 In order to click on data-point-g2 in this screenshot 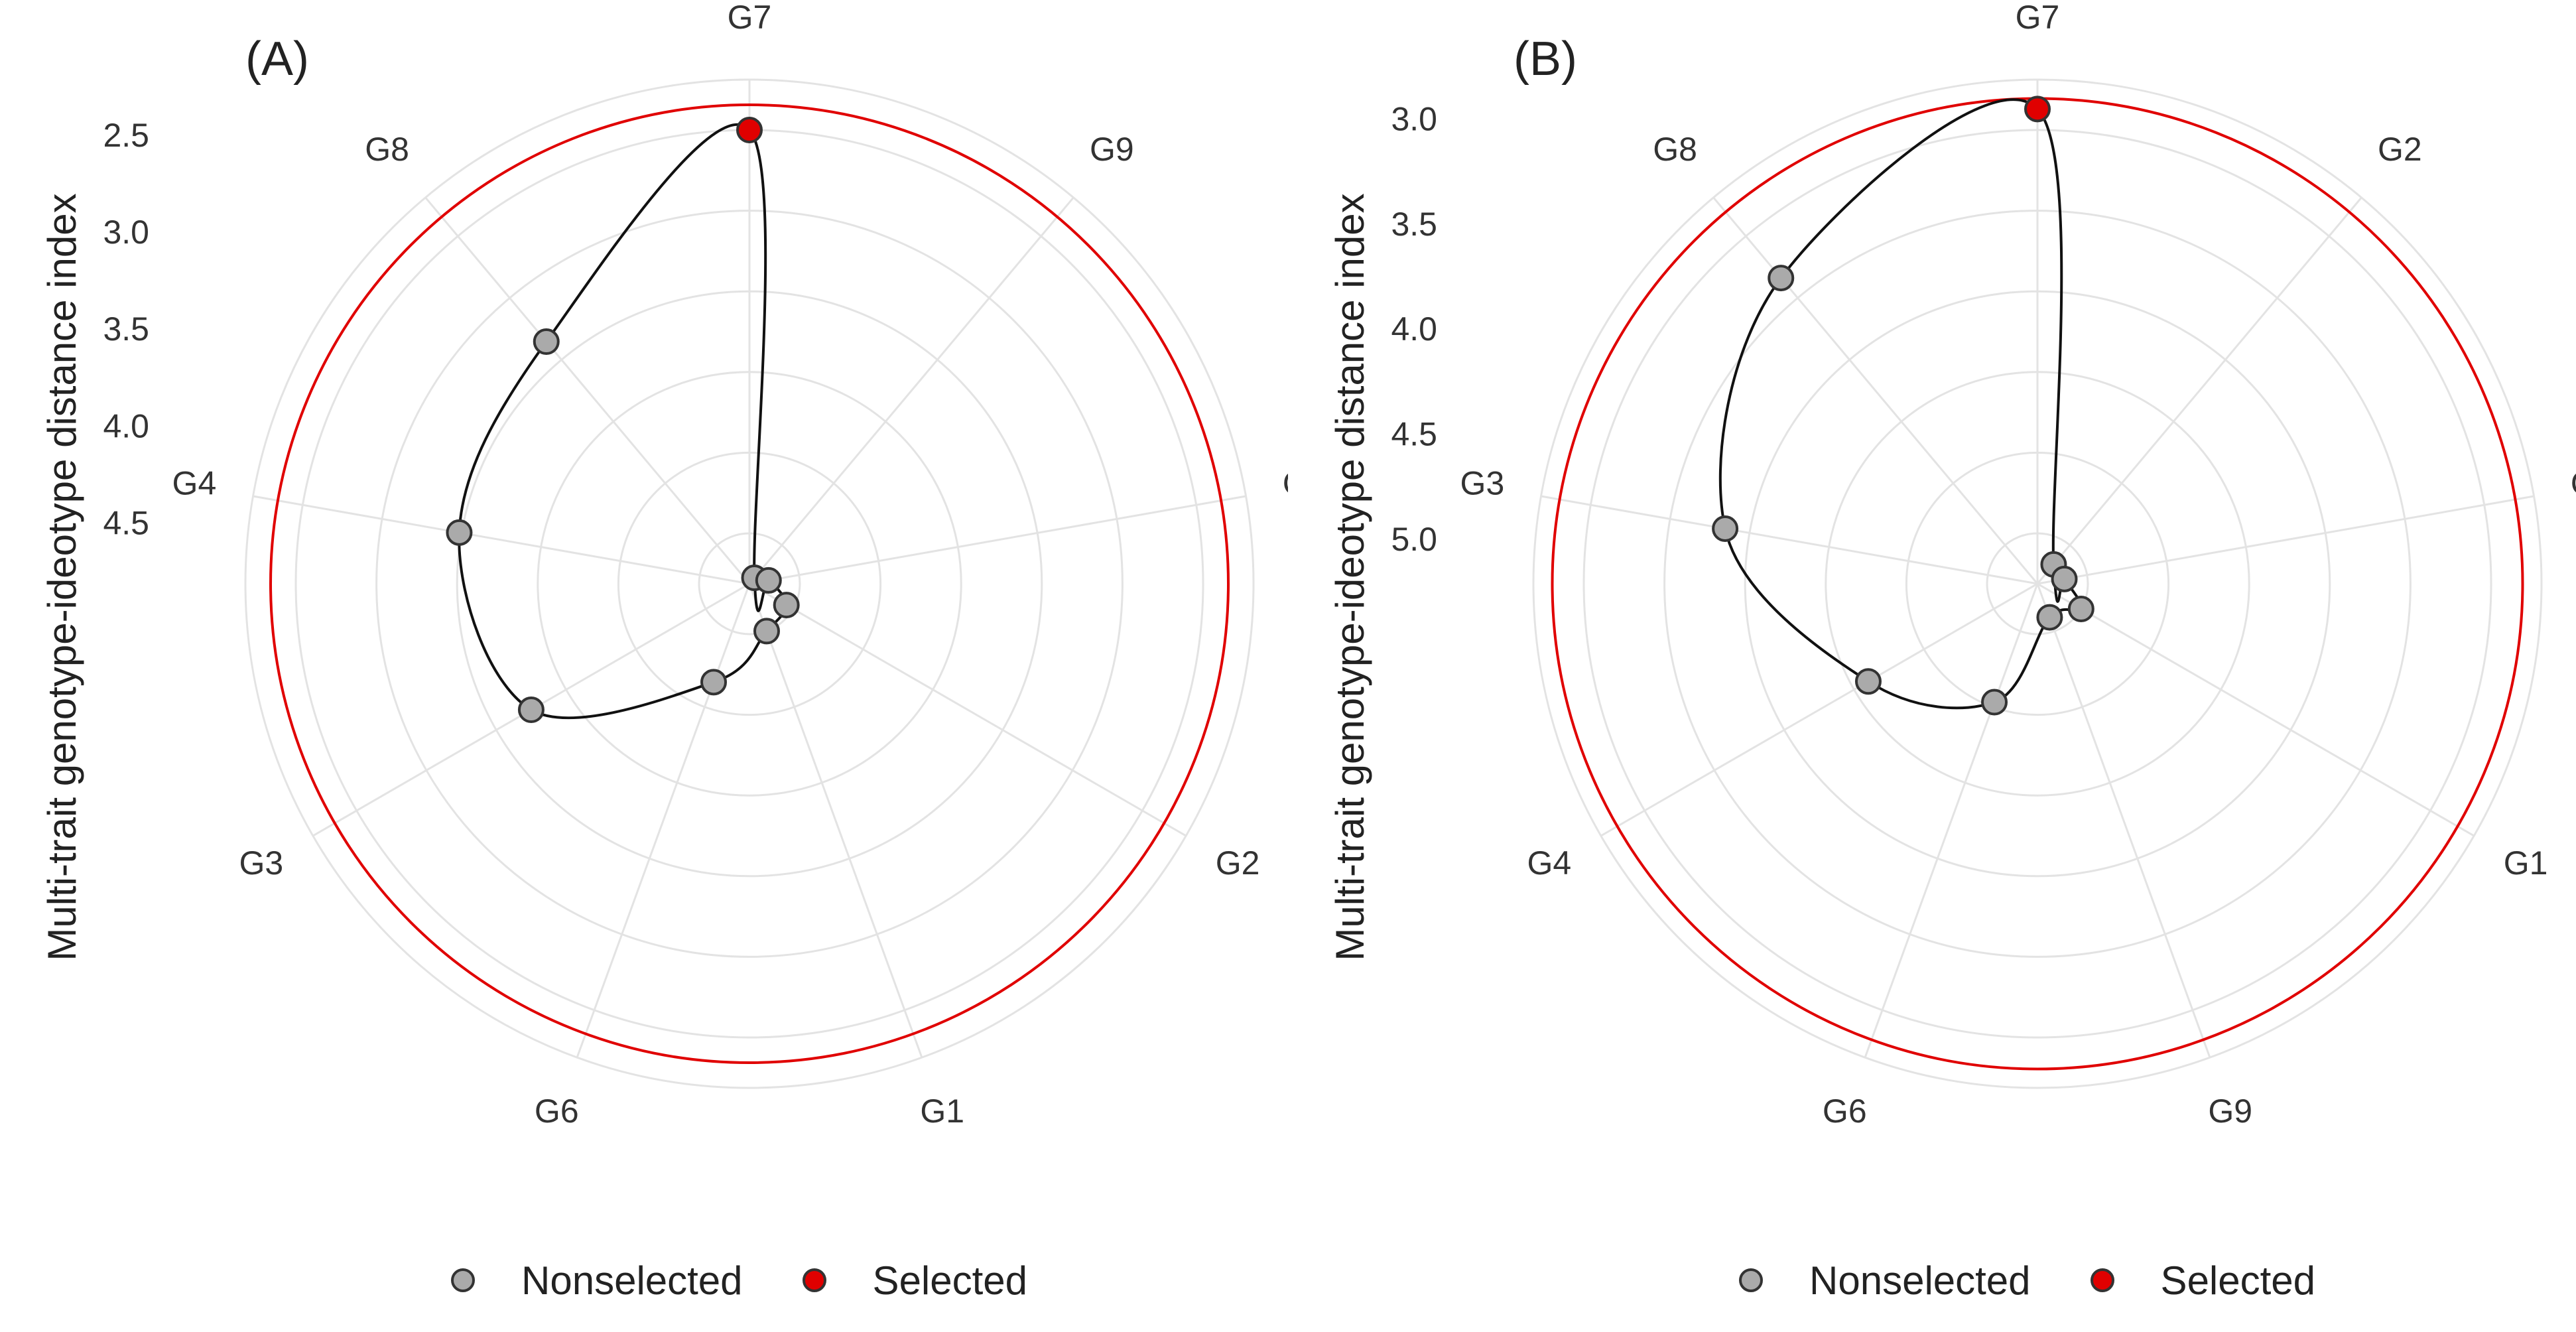, I will do `click(787, 605)`.